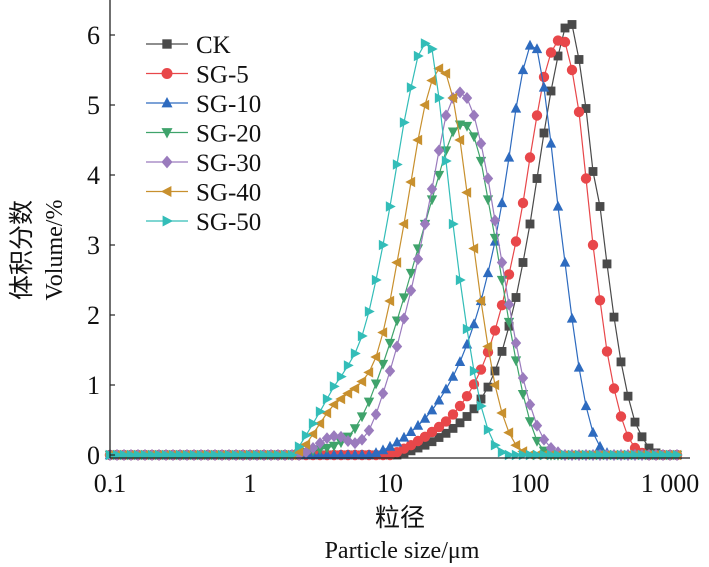 The width and height of the screenshot is (709, 567). I want to click on x-tick-label: 100, so click(530, 483).